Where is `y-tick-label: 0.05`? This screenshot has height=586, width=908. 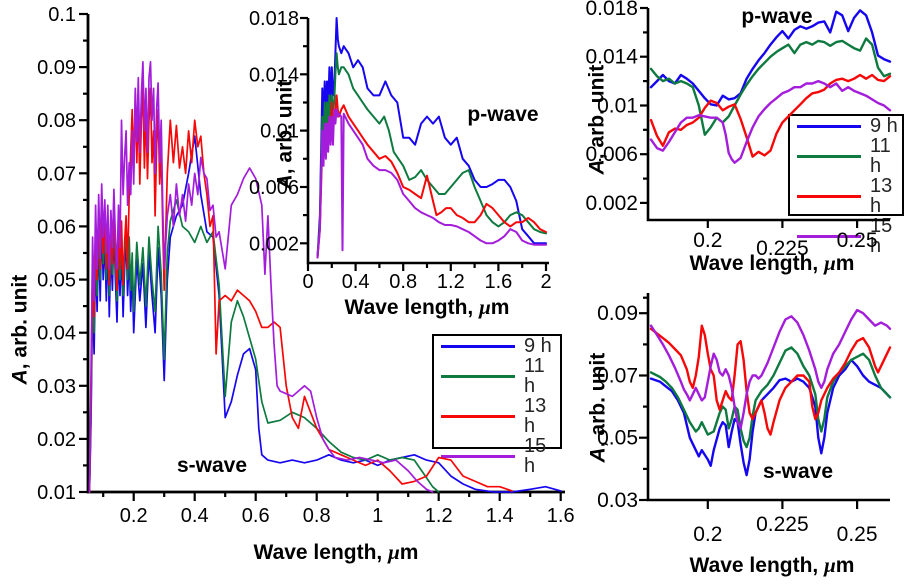
y-tick-label: 0.05 is located at coordinates (56, 281).